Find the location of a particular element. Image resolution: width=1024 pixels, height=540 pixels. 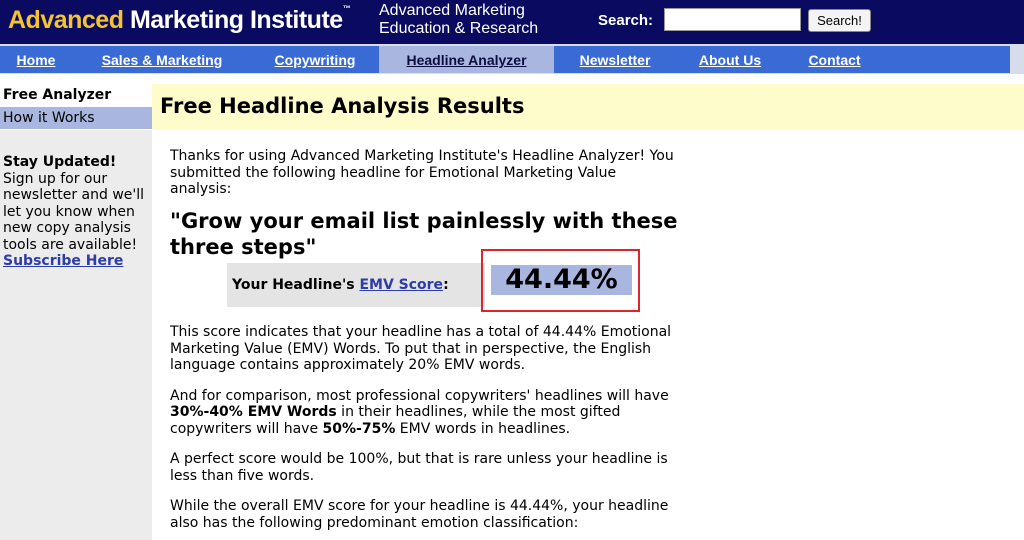

site-logo: Advanced Marketing Institute™ is located at coordinates (179, 19).